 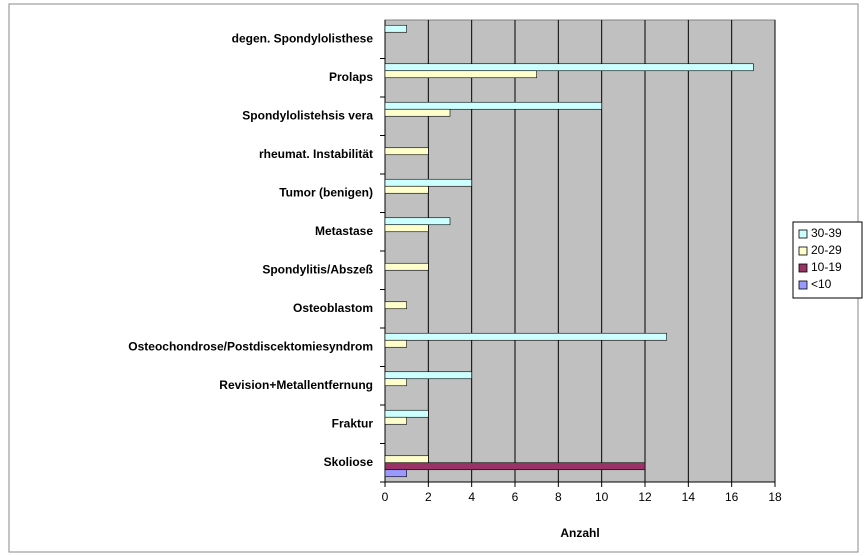 I want to click on y-tick-label: Revision+Metallentfernung, so click(x=296, y=385).